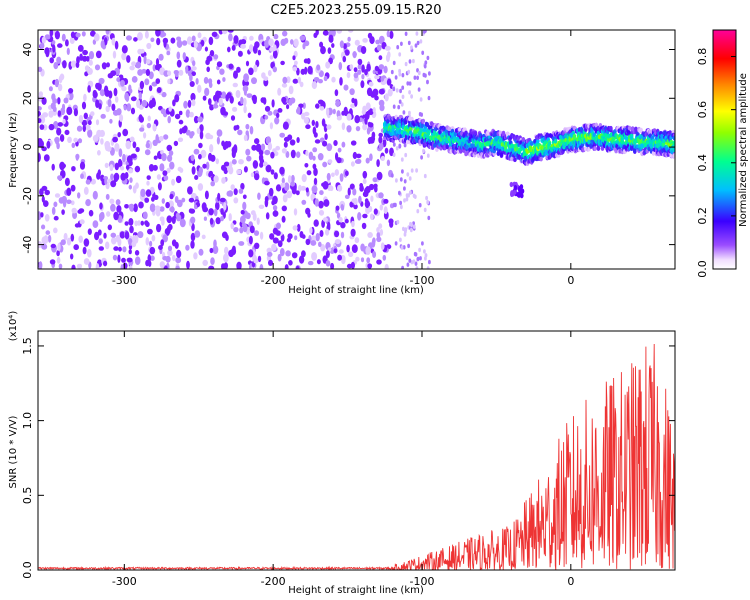 The height and width of the screenshot is (600, 750). Describe the element at coordinates (422, 280) in the screenshot. I see `x-tick-label: -100` at that location.